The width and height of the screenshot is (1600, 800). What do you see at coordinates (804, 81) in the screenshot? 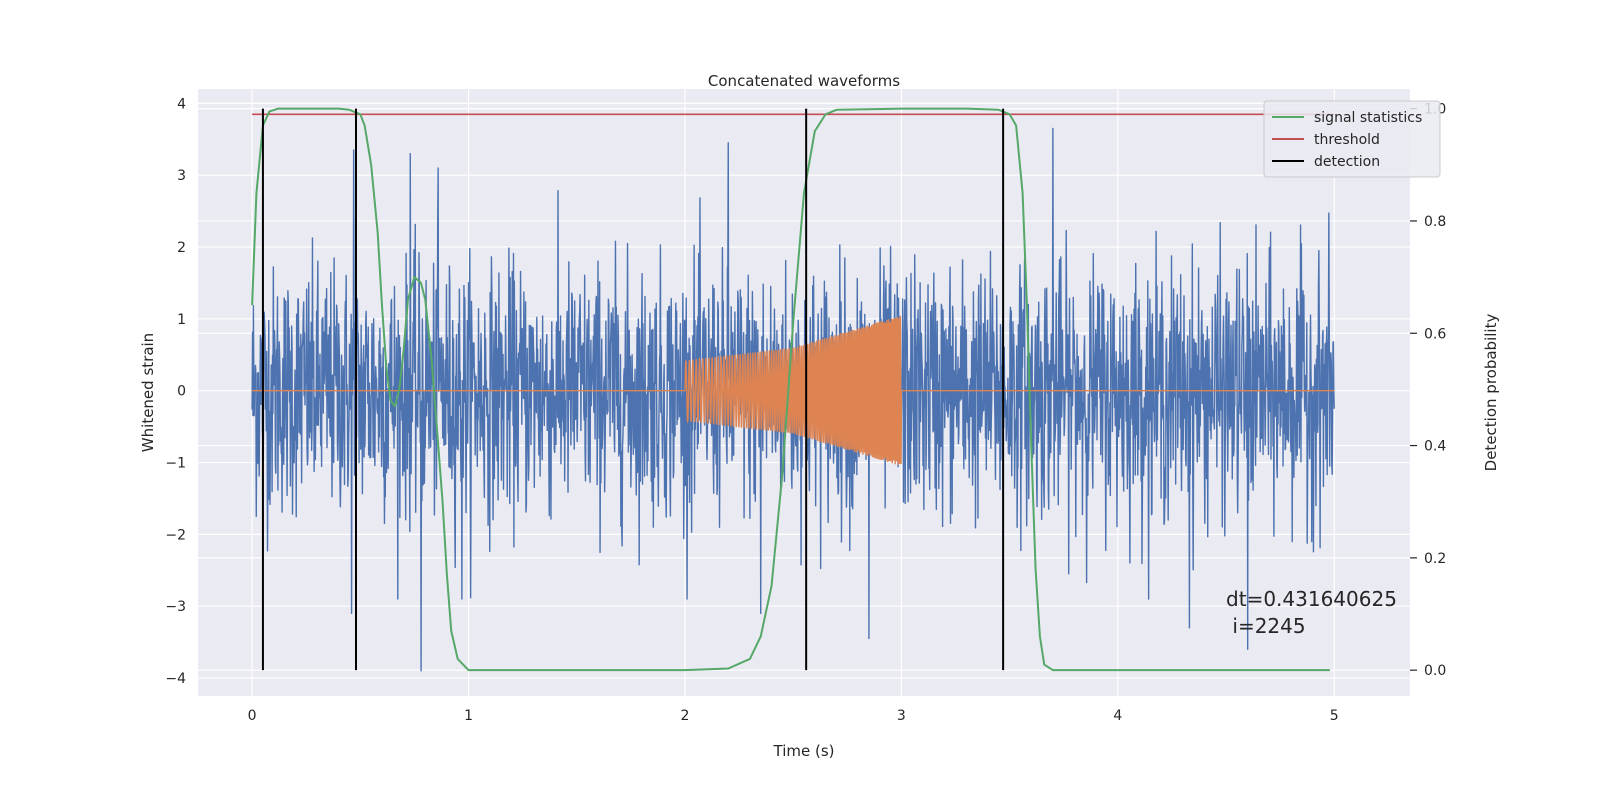
I see `chart-title: Concatenated waveforms` at bounding box center [804, 81].